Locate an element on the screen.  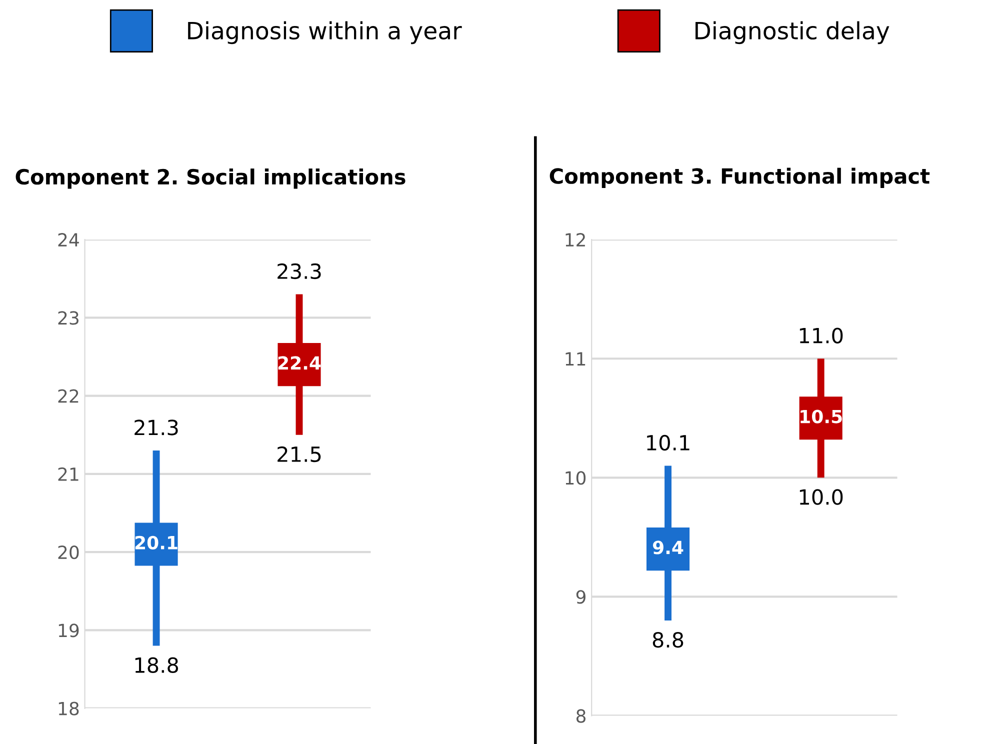
y-tick-label: 22 is located at coordinates (68, 396).